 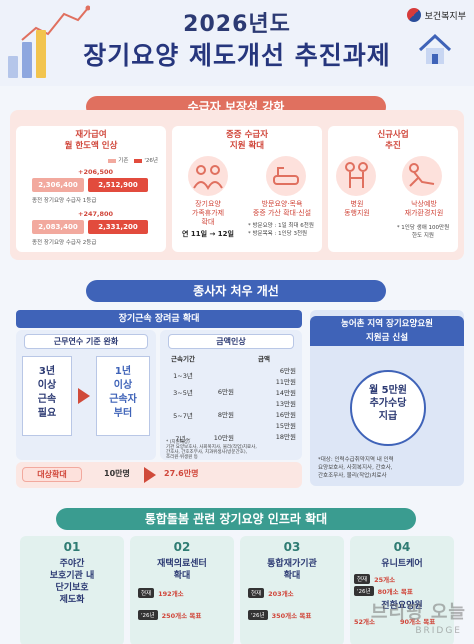 What do you see at coordinates (183, 408) in the screenshot?
I see `period-list: 1~3년 3~5년 5~7년 7년~` at bounding box center [183, 408].